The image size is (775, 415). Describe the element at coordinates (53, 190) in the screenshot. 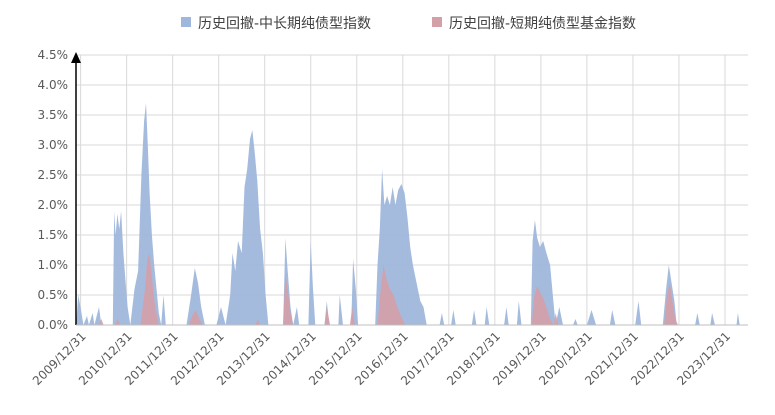

I see `y-tick-labels: 0.0% 0.5% 1.0% 1.5% 2.0% 2.5% 3.0% 3.5% 4.0% 4.5%` at that location.